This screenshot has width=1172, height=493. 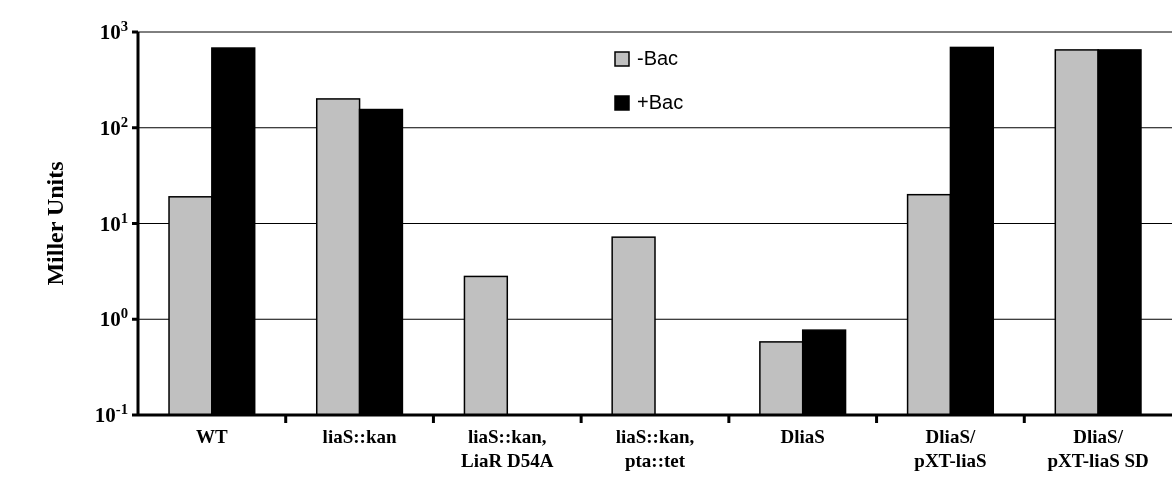 I want to click on y-tick-label: 10$^{3}$, so click(x=113, y=31).